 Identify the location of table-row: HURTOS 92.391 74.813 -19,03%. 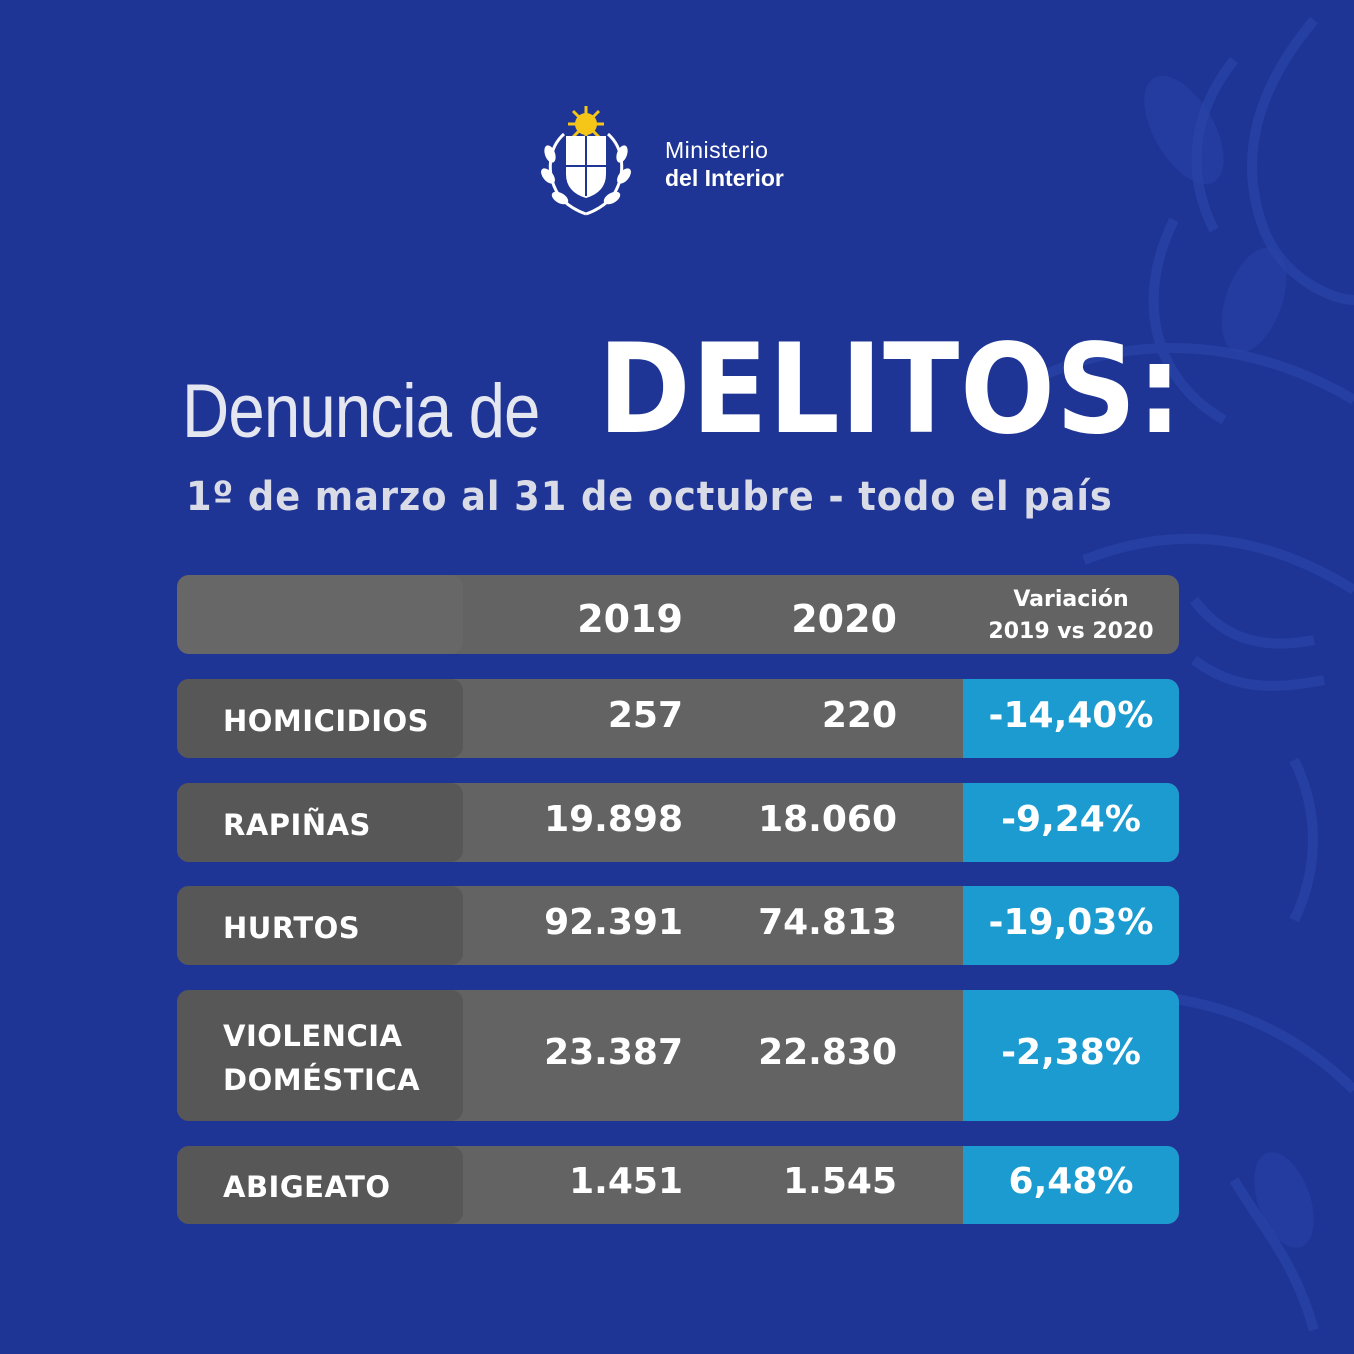
(678, 925).